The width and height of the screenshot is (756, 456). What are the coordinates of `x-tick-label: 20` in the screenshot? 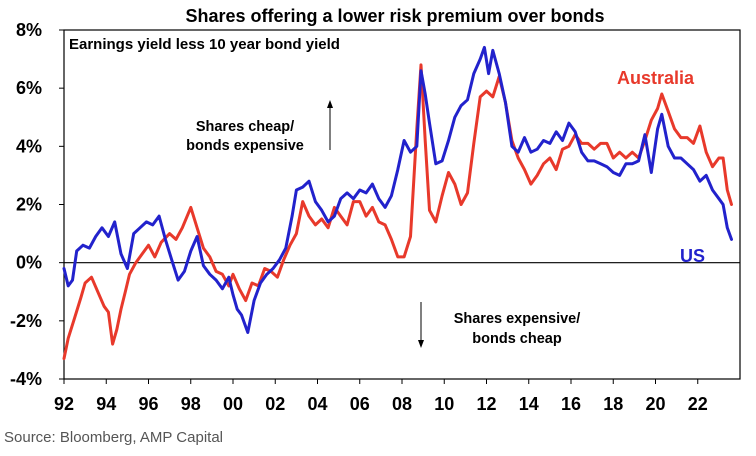 It's located at (655, 404).